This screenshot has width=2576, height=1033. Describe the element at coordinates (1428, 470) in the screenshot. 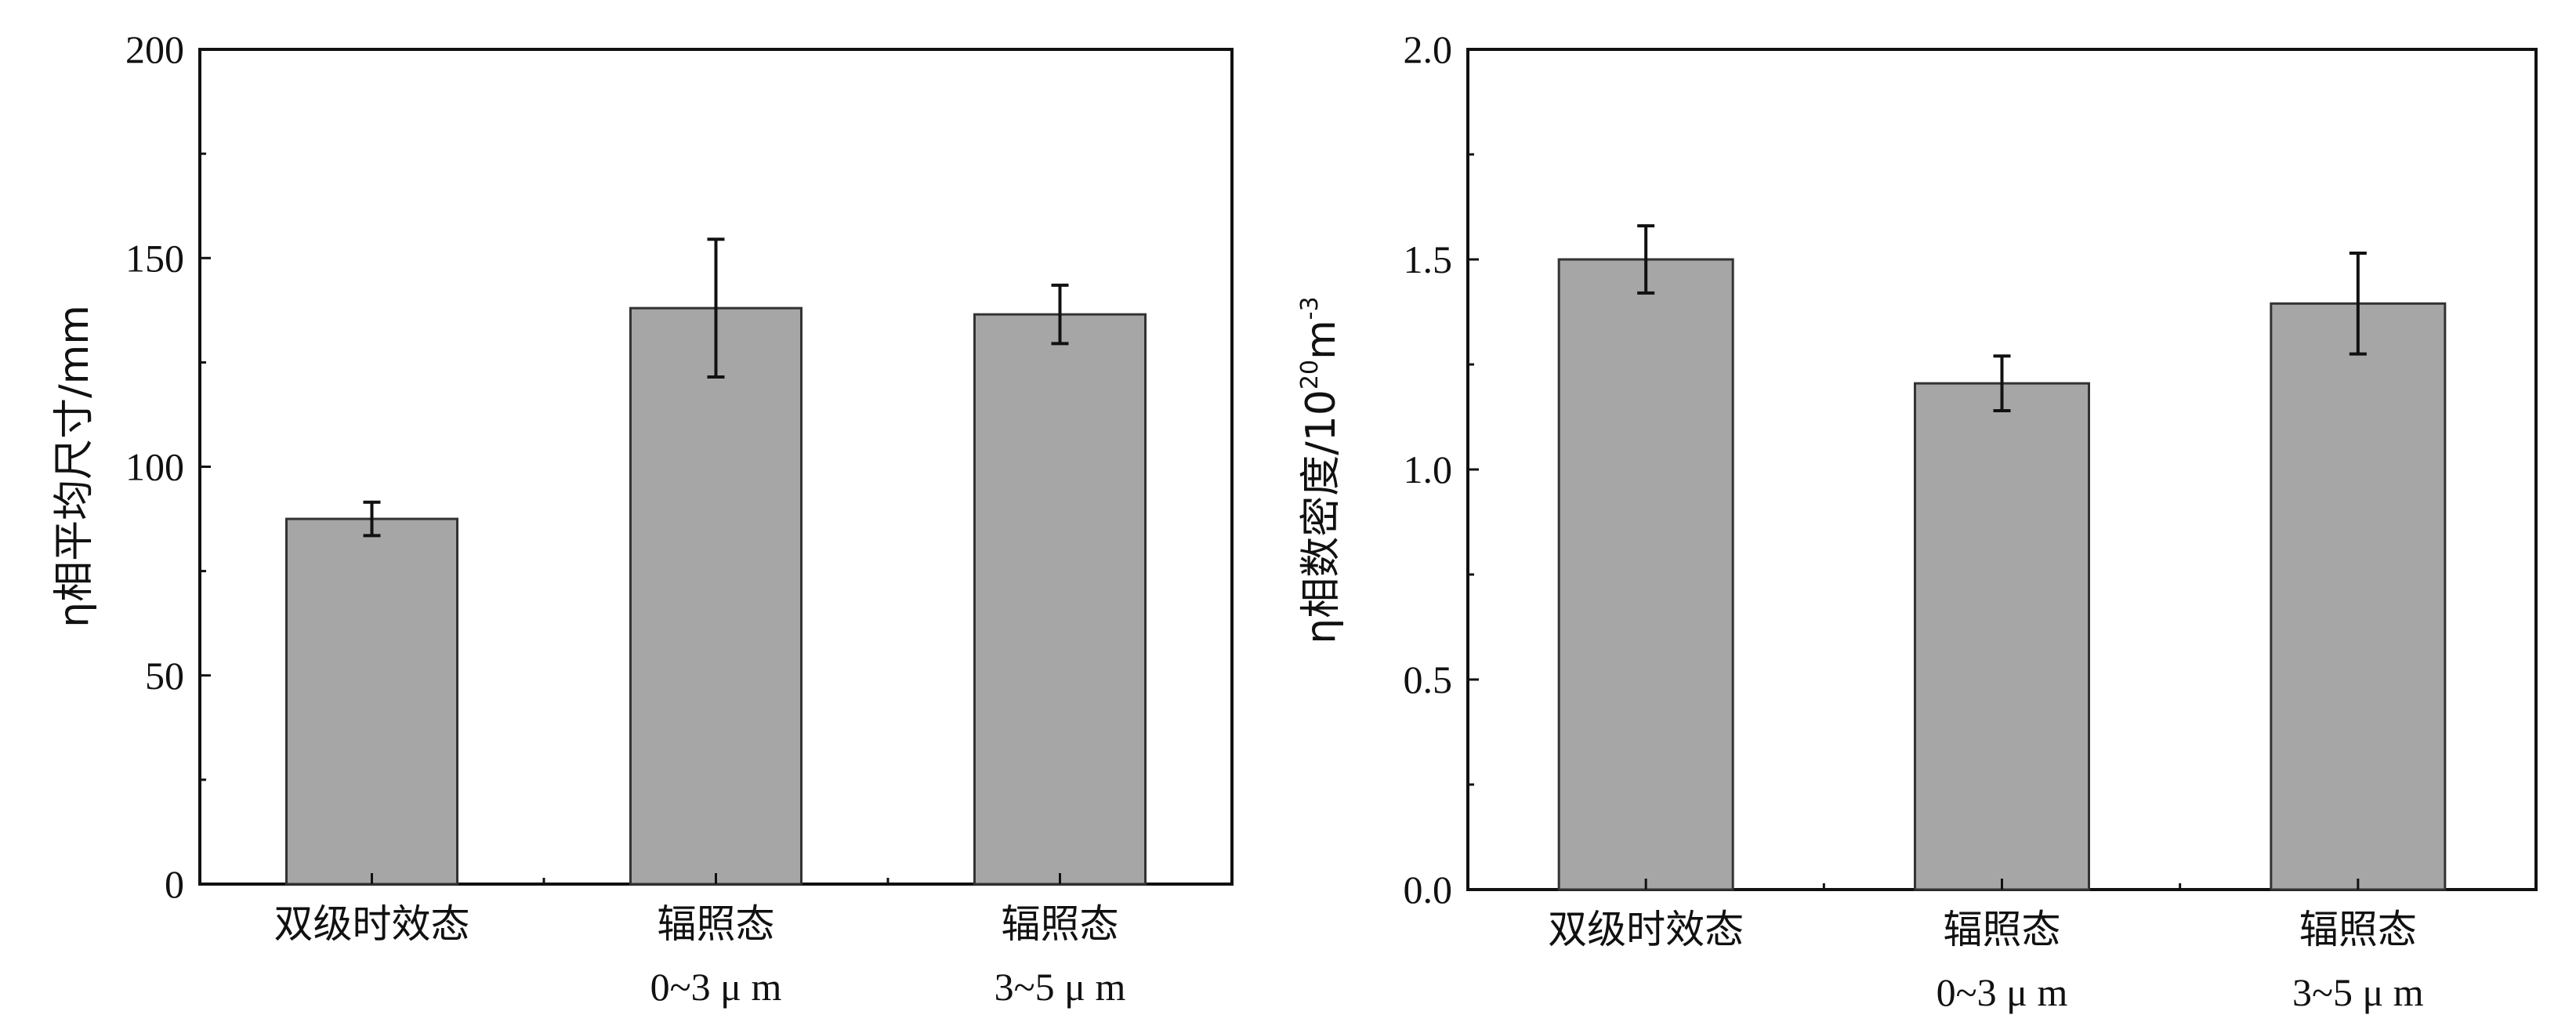

I see `y-tick-label: 1.0` at that location.